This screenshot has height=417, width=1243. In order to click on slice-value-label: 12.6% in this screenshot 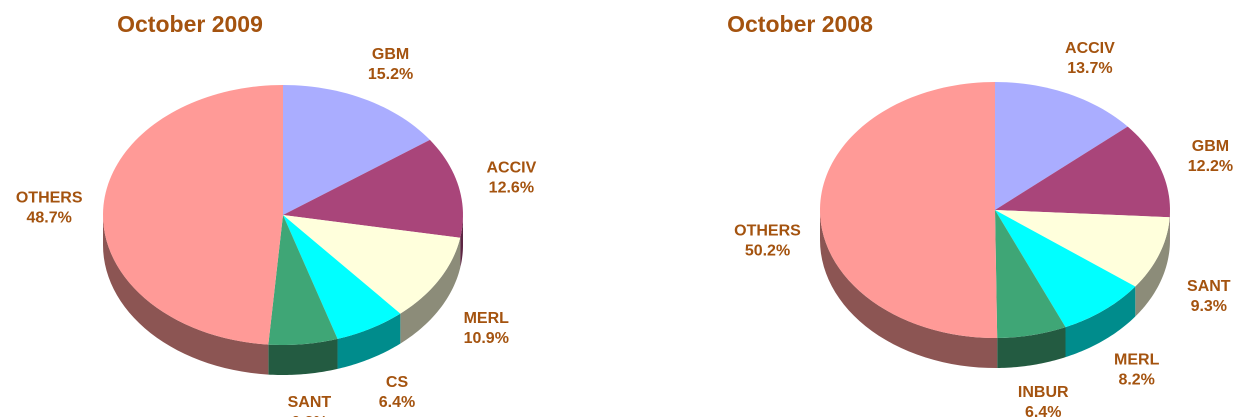, I will do `click(511, 187)`.